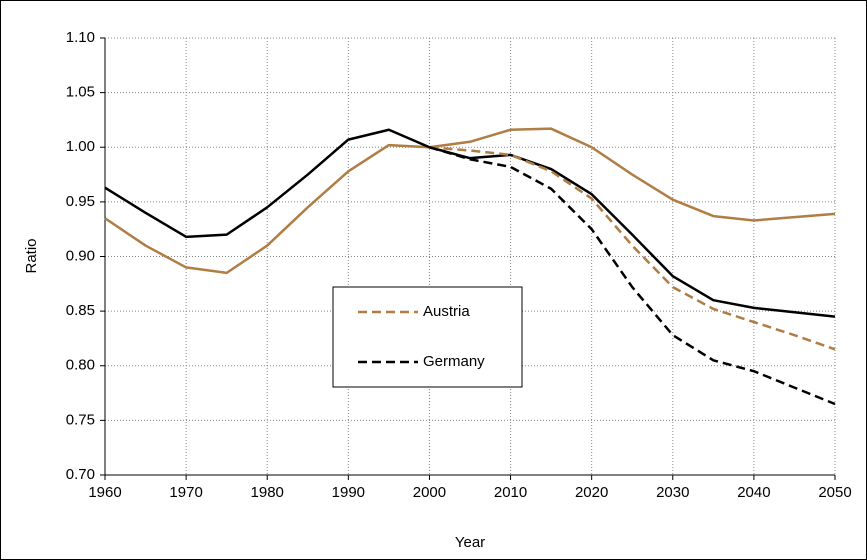 Image resolution: width=867 pixels, height=560 pixels. What do you see at coordinates (80, 365) in the screenshot?
I see `y-tick-label: 0.80` at bounding box center [80, 365].